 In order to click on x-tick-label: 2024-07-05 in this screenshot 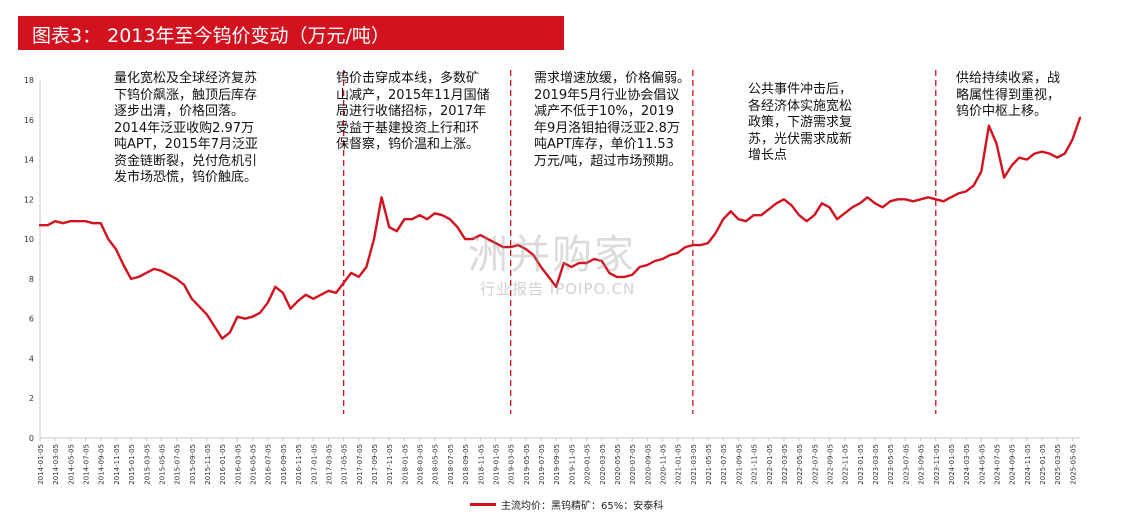, I will do `click(997, 464)`.